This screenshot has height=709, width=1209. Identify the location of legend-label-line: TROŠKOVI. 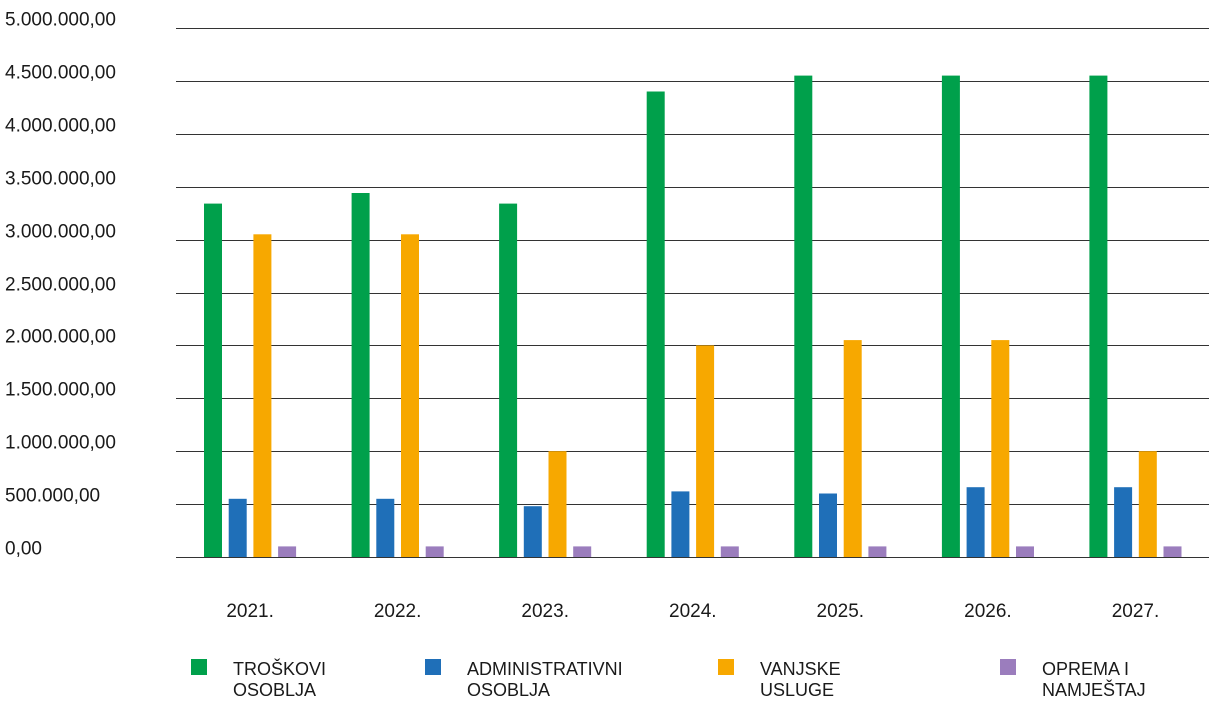
(279, 668).